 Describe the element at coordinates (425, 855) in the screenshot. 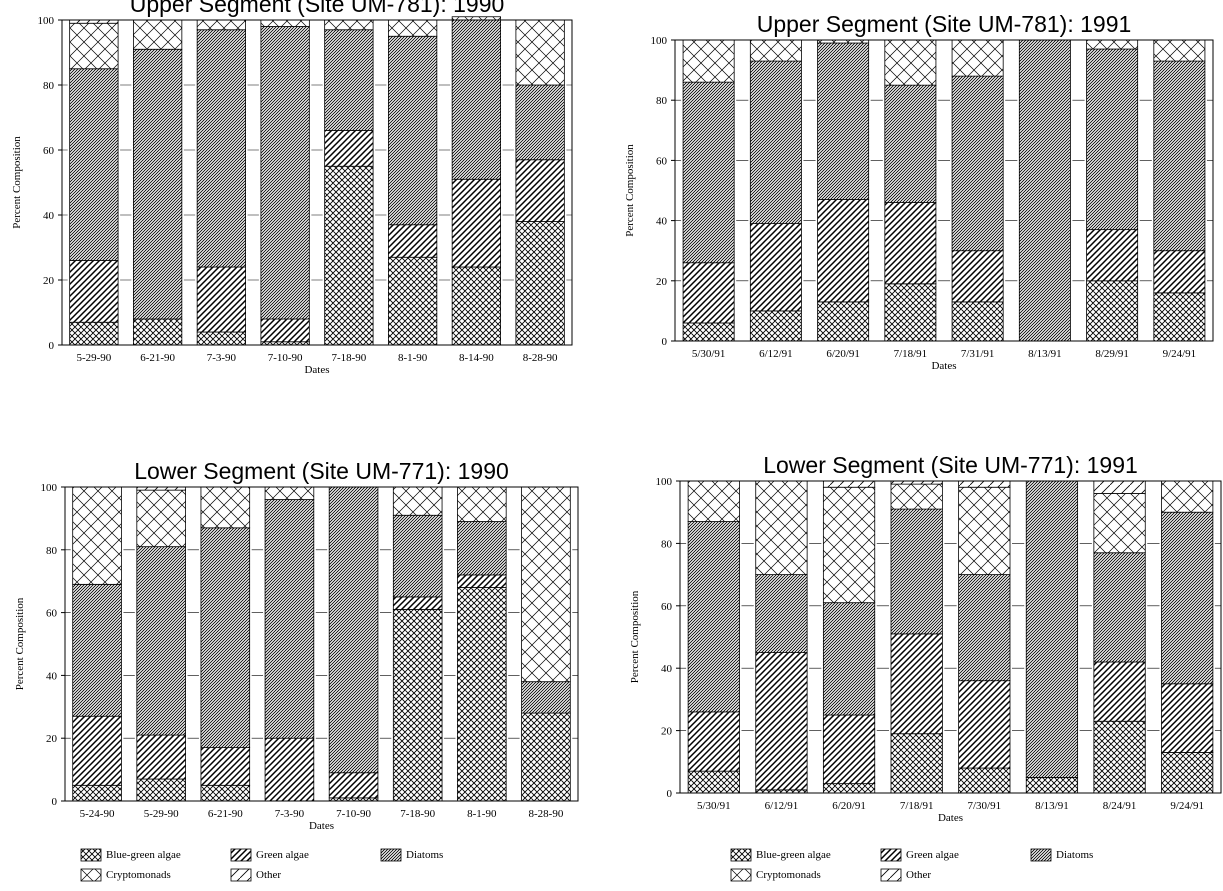

I see `legend-label: Diatoms` at that location.